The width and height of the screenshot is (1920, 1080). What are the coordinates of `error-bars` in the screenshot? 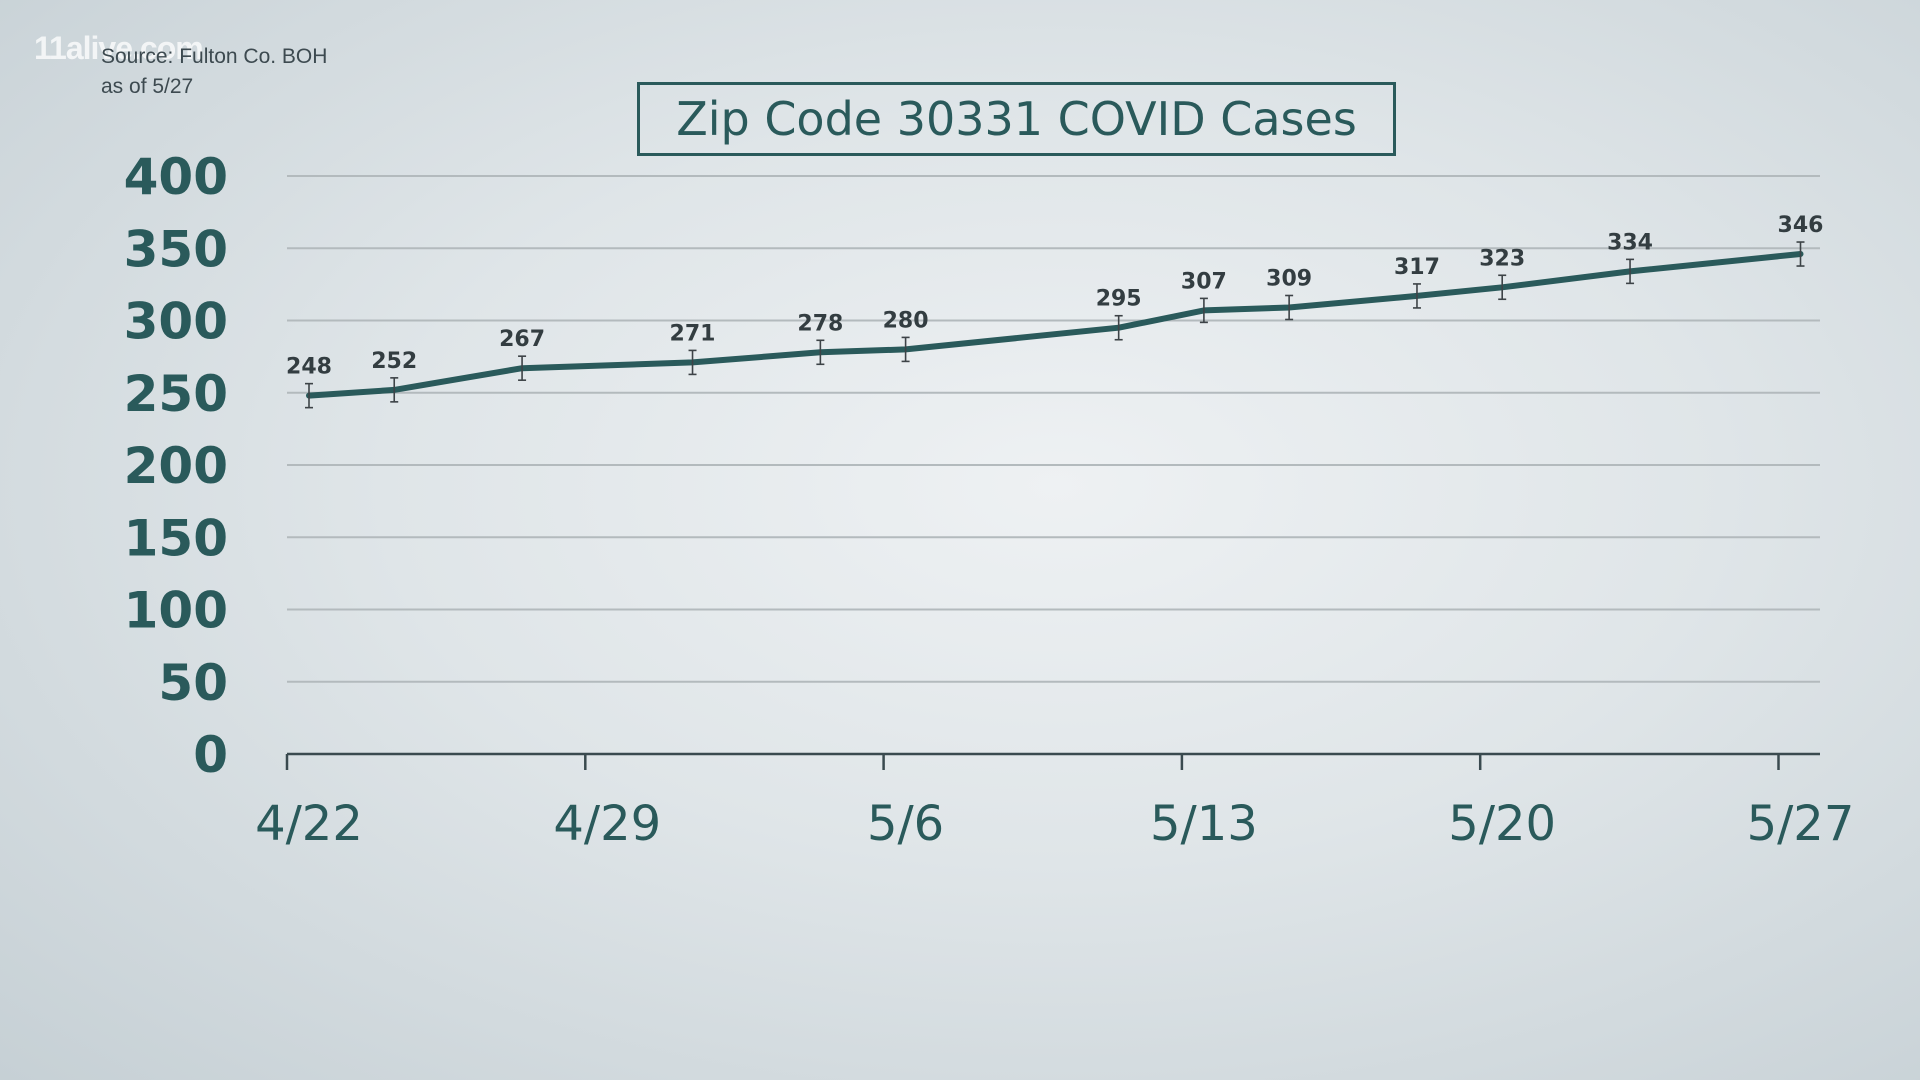 It's located at (1055, 325).